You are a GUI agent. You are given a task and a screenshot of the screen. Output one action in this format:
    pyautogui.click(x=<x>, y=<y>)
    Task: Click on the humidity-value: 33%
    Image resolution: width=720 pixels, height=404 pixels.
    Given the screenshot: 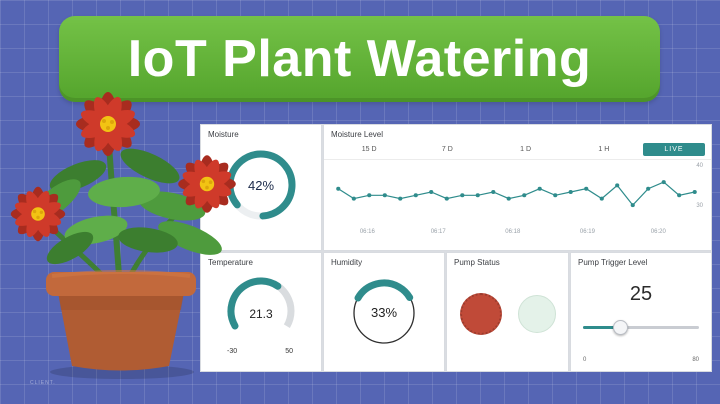 What is the action you would take?
    pyautogui.click(x=384, y=312)
    